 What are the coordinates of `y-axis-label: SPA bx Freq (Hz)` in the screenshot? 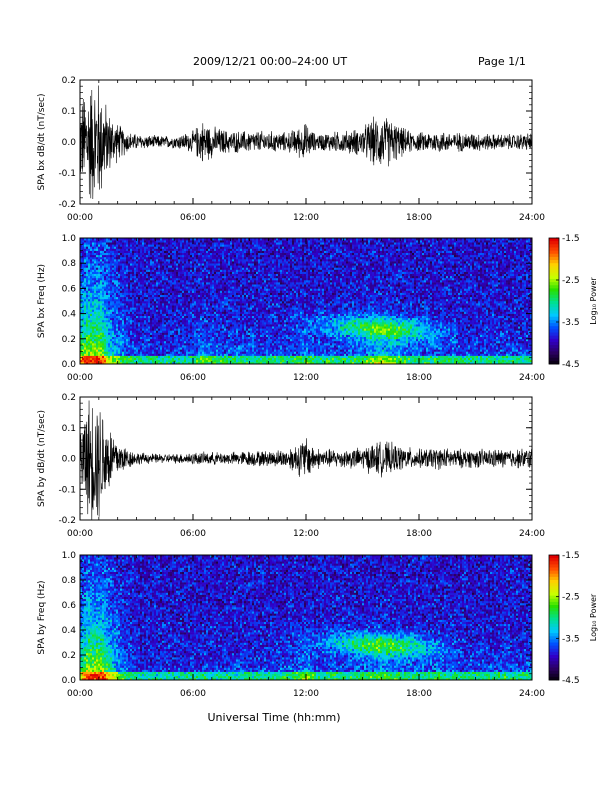 It's located at (42, 301).